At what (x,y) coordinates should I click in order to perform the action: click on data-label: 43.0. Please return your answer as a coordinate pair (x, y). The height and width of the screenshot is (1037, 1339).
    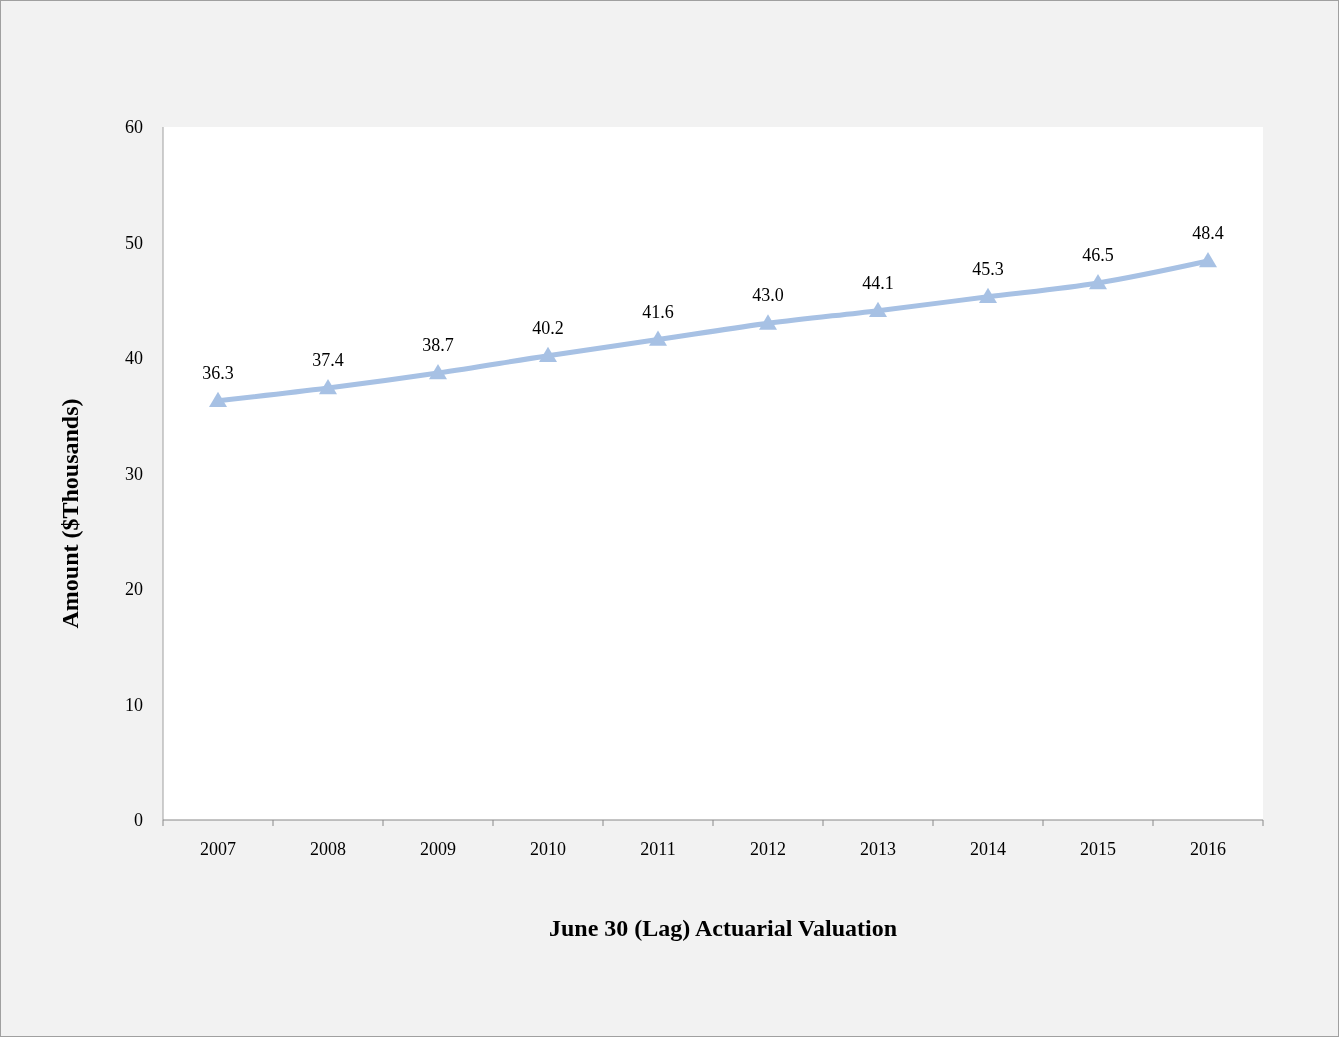
    Looking at the image, I should click on (768, 295).